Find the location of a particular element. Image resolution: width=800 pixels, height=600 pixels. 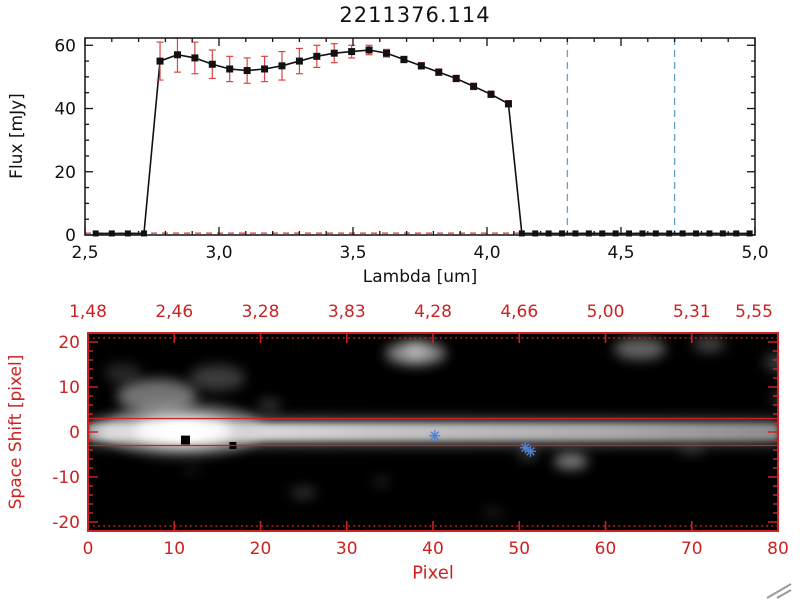

pixel-tick-label: 30 is located at coordinates (347, 549).